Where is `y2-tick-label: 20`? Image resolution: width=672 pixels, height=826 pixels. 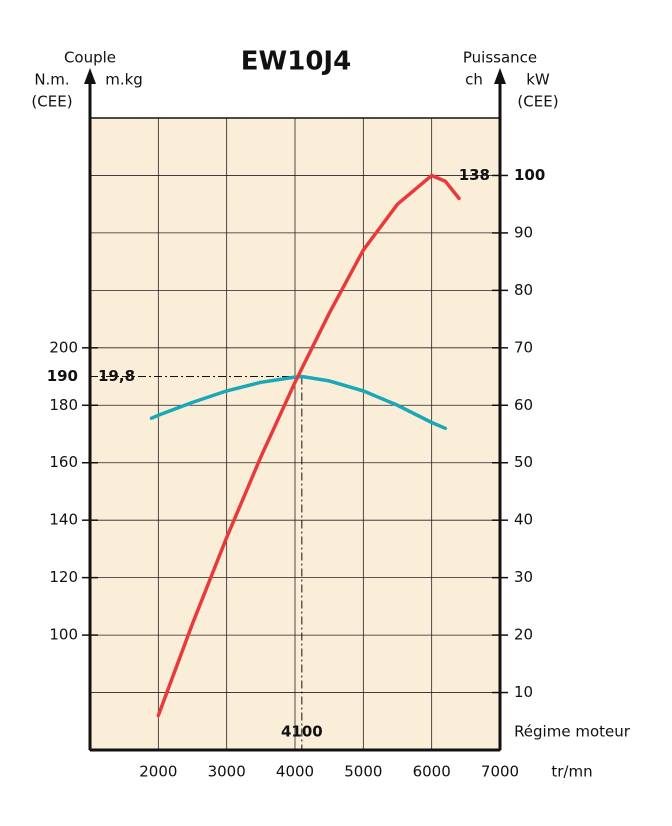
y2-tick-label: 20 is located at coordinates (523, 635).